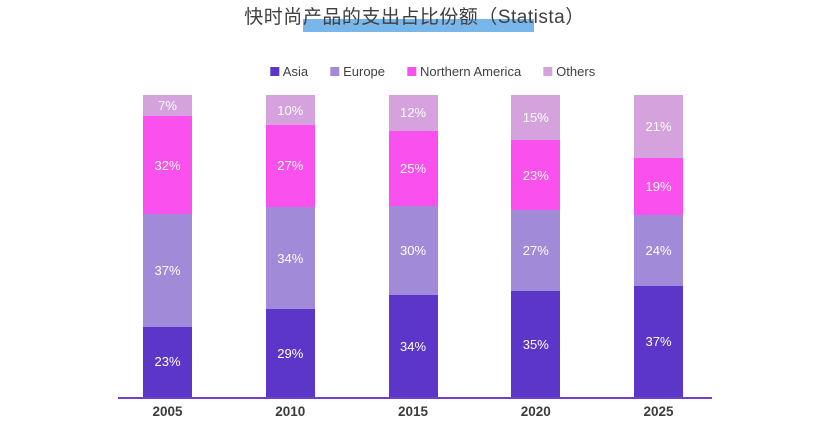  I want to click on data-label: 25%, so click(413, 168).